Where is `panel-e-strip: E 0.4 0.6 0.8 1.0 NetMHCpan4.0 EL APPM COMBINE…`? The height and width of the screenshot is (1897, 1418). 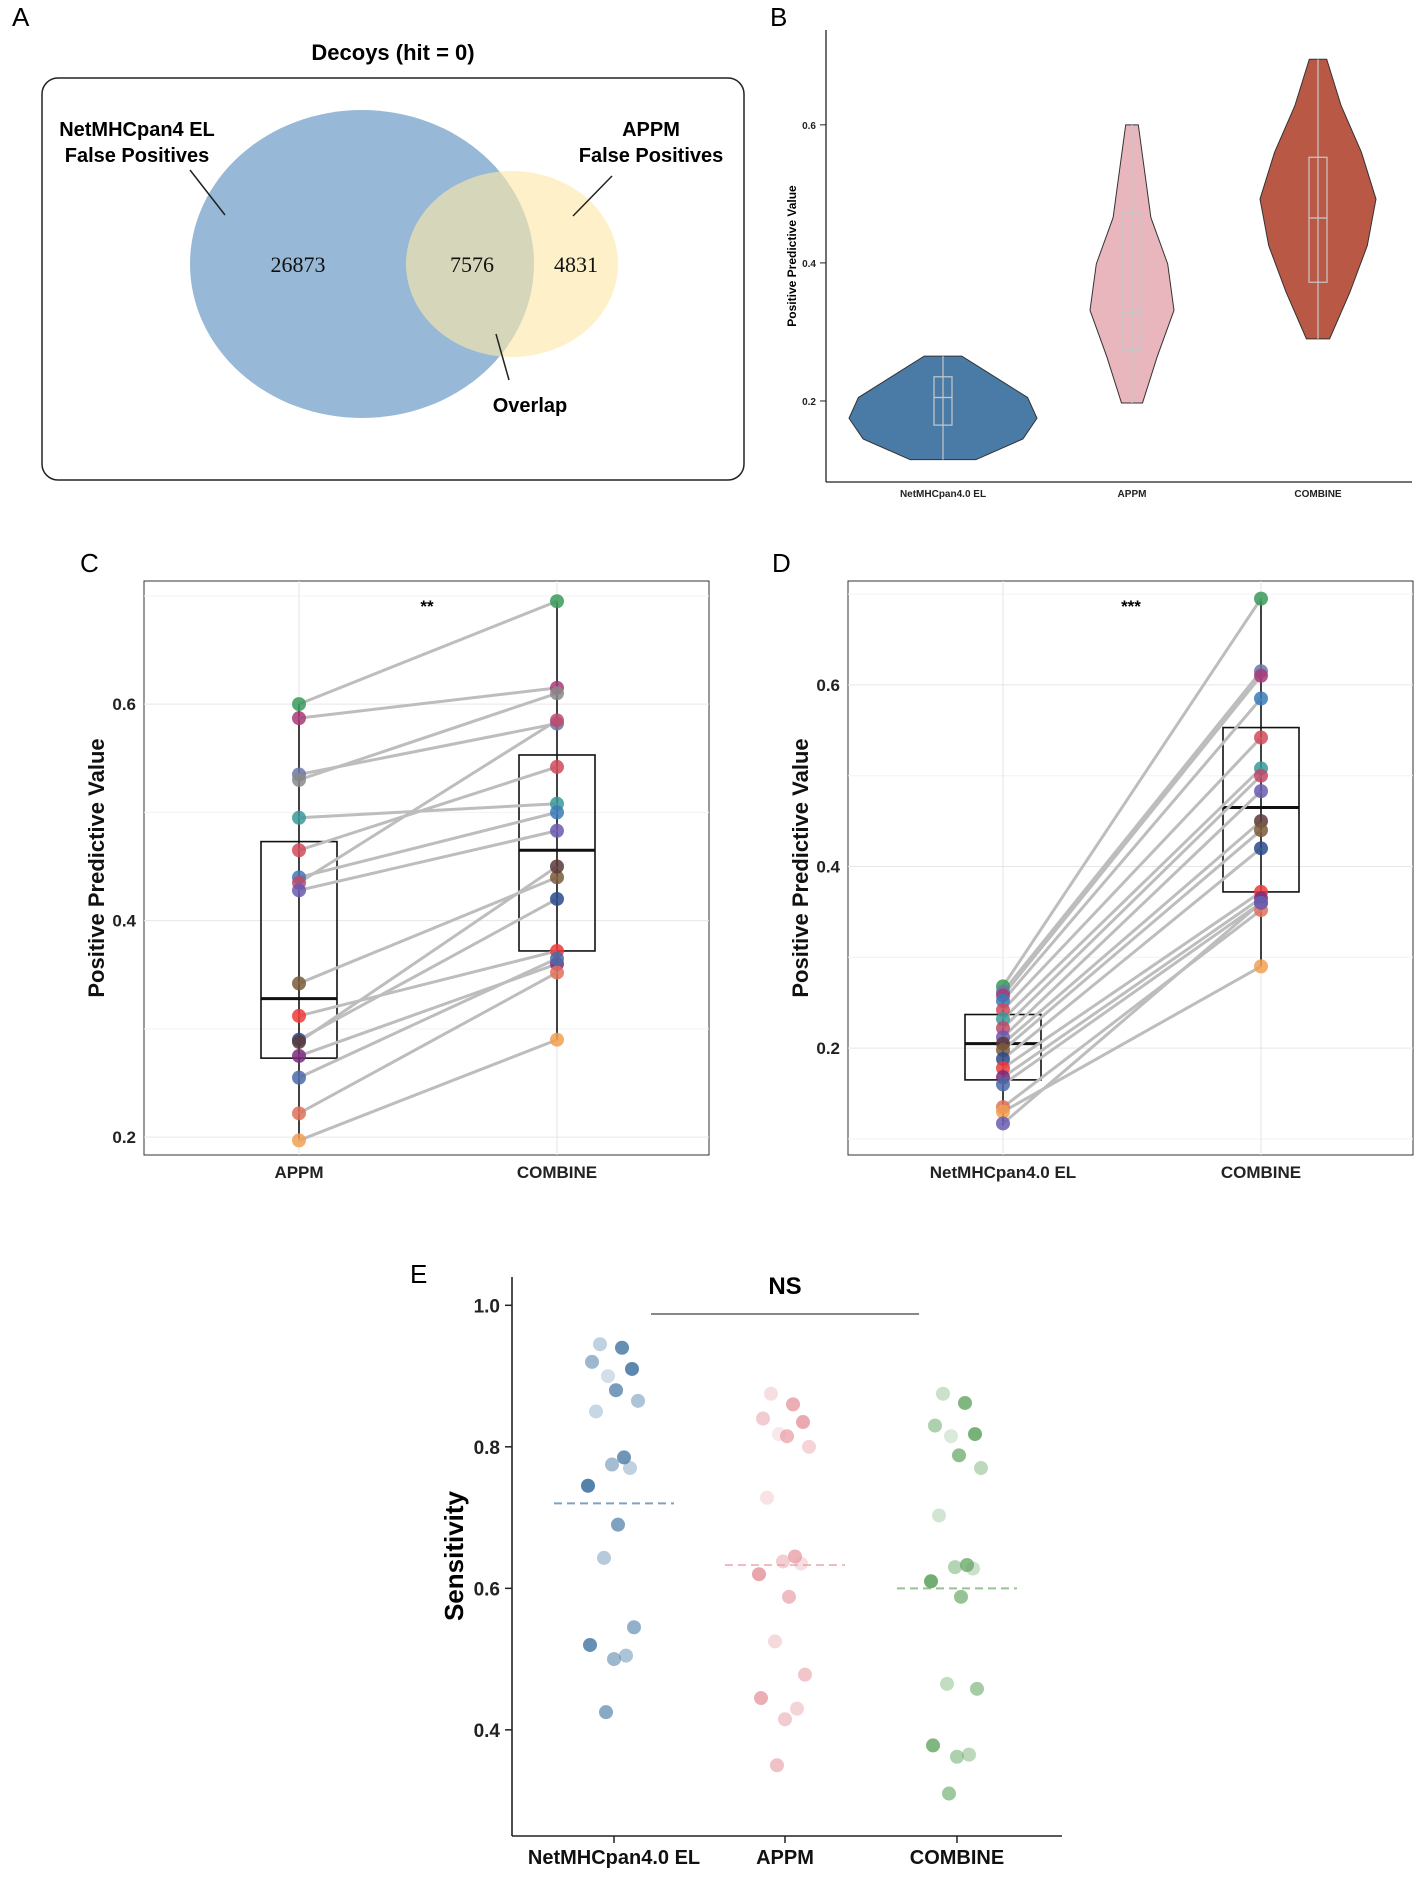
panel-e-strip: E 0.4 0.6 0.8 1.0 NetMHCpan4.0 EL APPM COMBINE… is located at coordinates (736, 1564).